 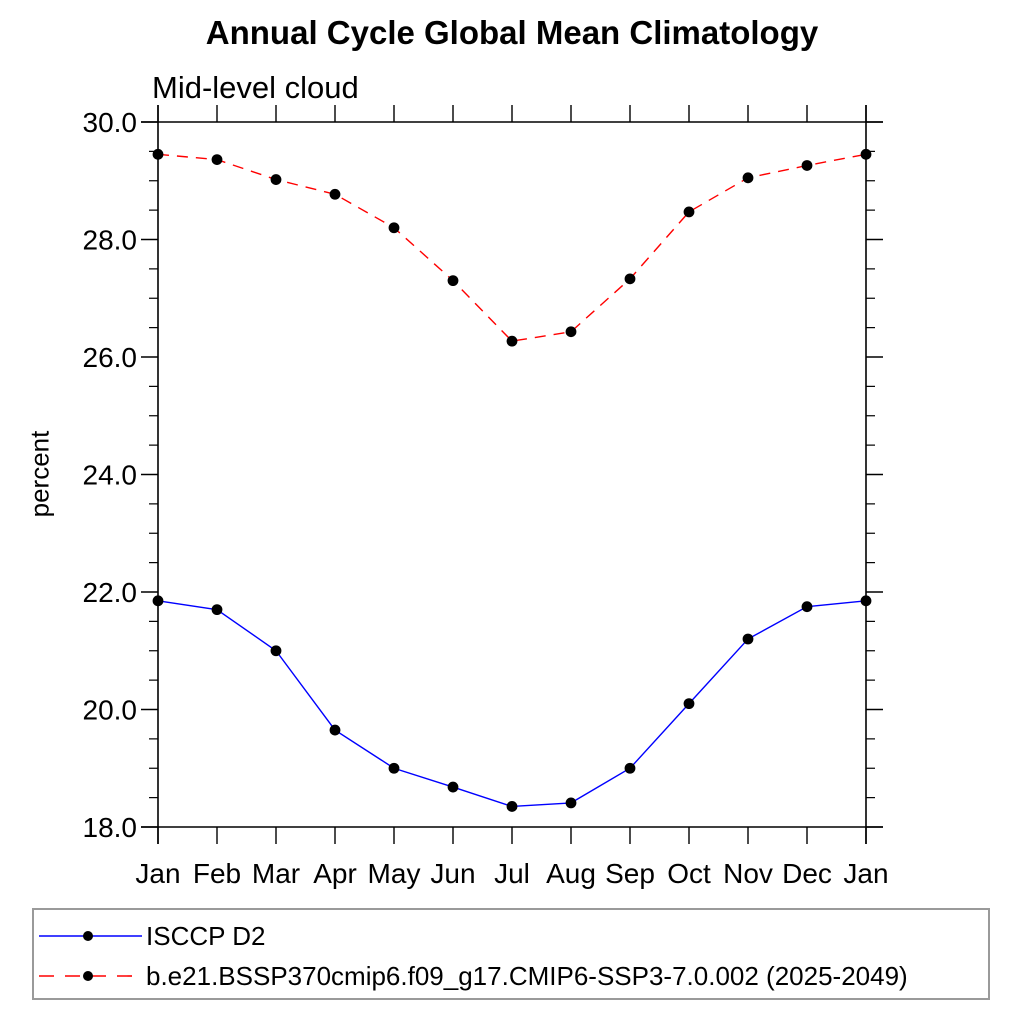 I want to click on y-tick-label: 24.0, so click(x=110, y=475).